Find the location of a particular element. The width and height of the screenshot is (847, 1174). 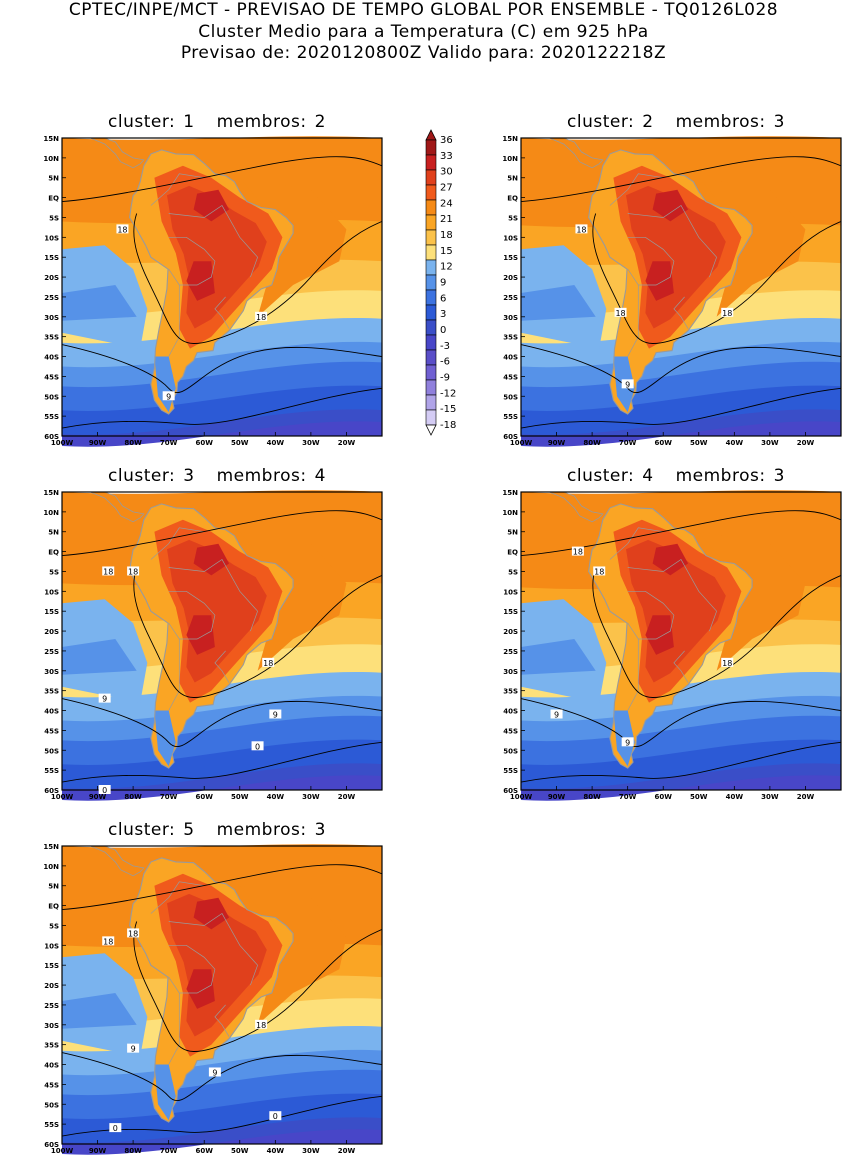

svg-text: 9 is located at coordinates (275, 715).